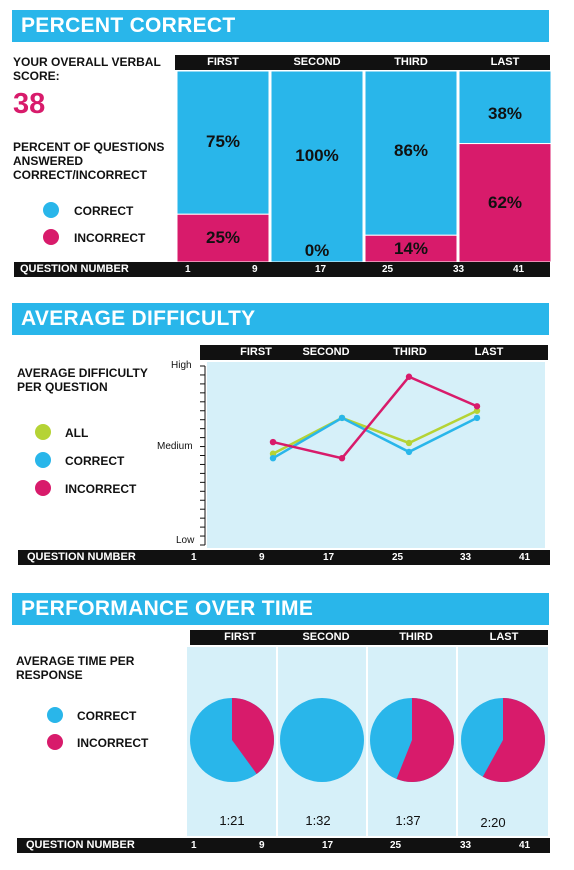 The width and height of the screenshot is (574, 870). What do you see at coordinates (317, 166) in the screenshot?
I see `bar-correct-second` at bounding box center [317, 166].